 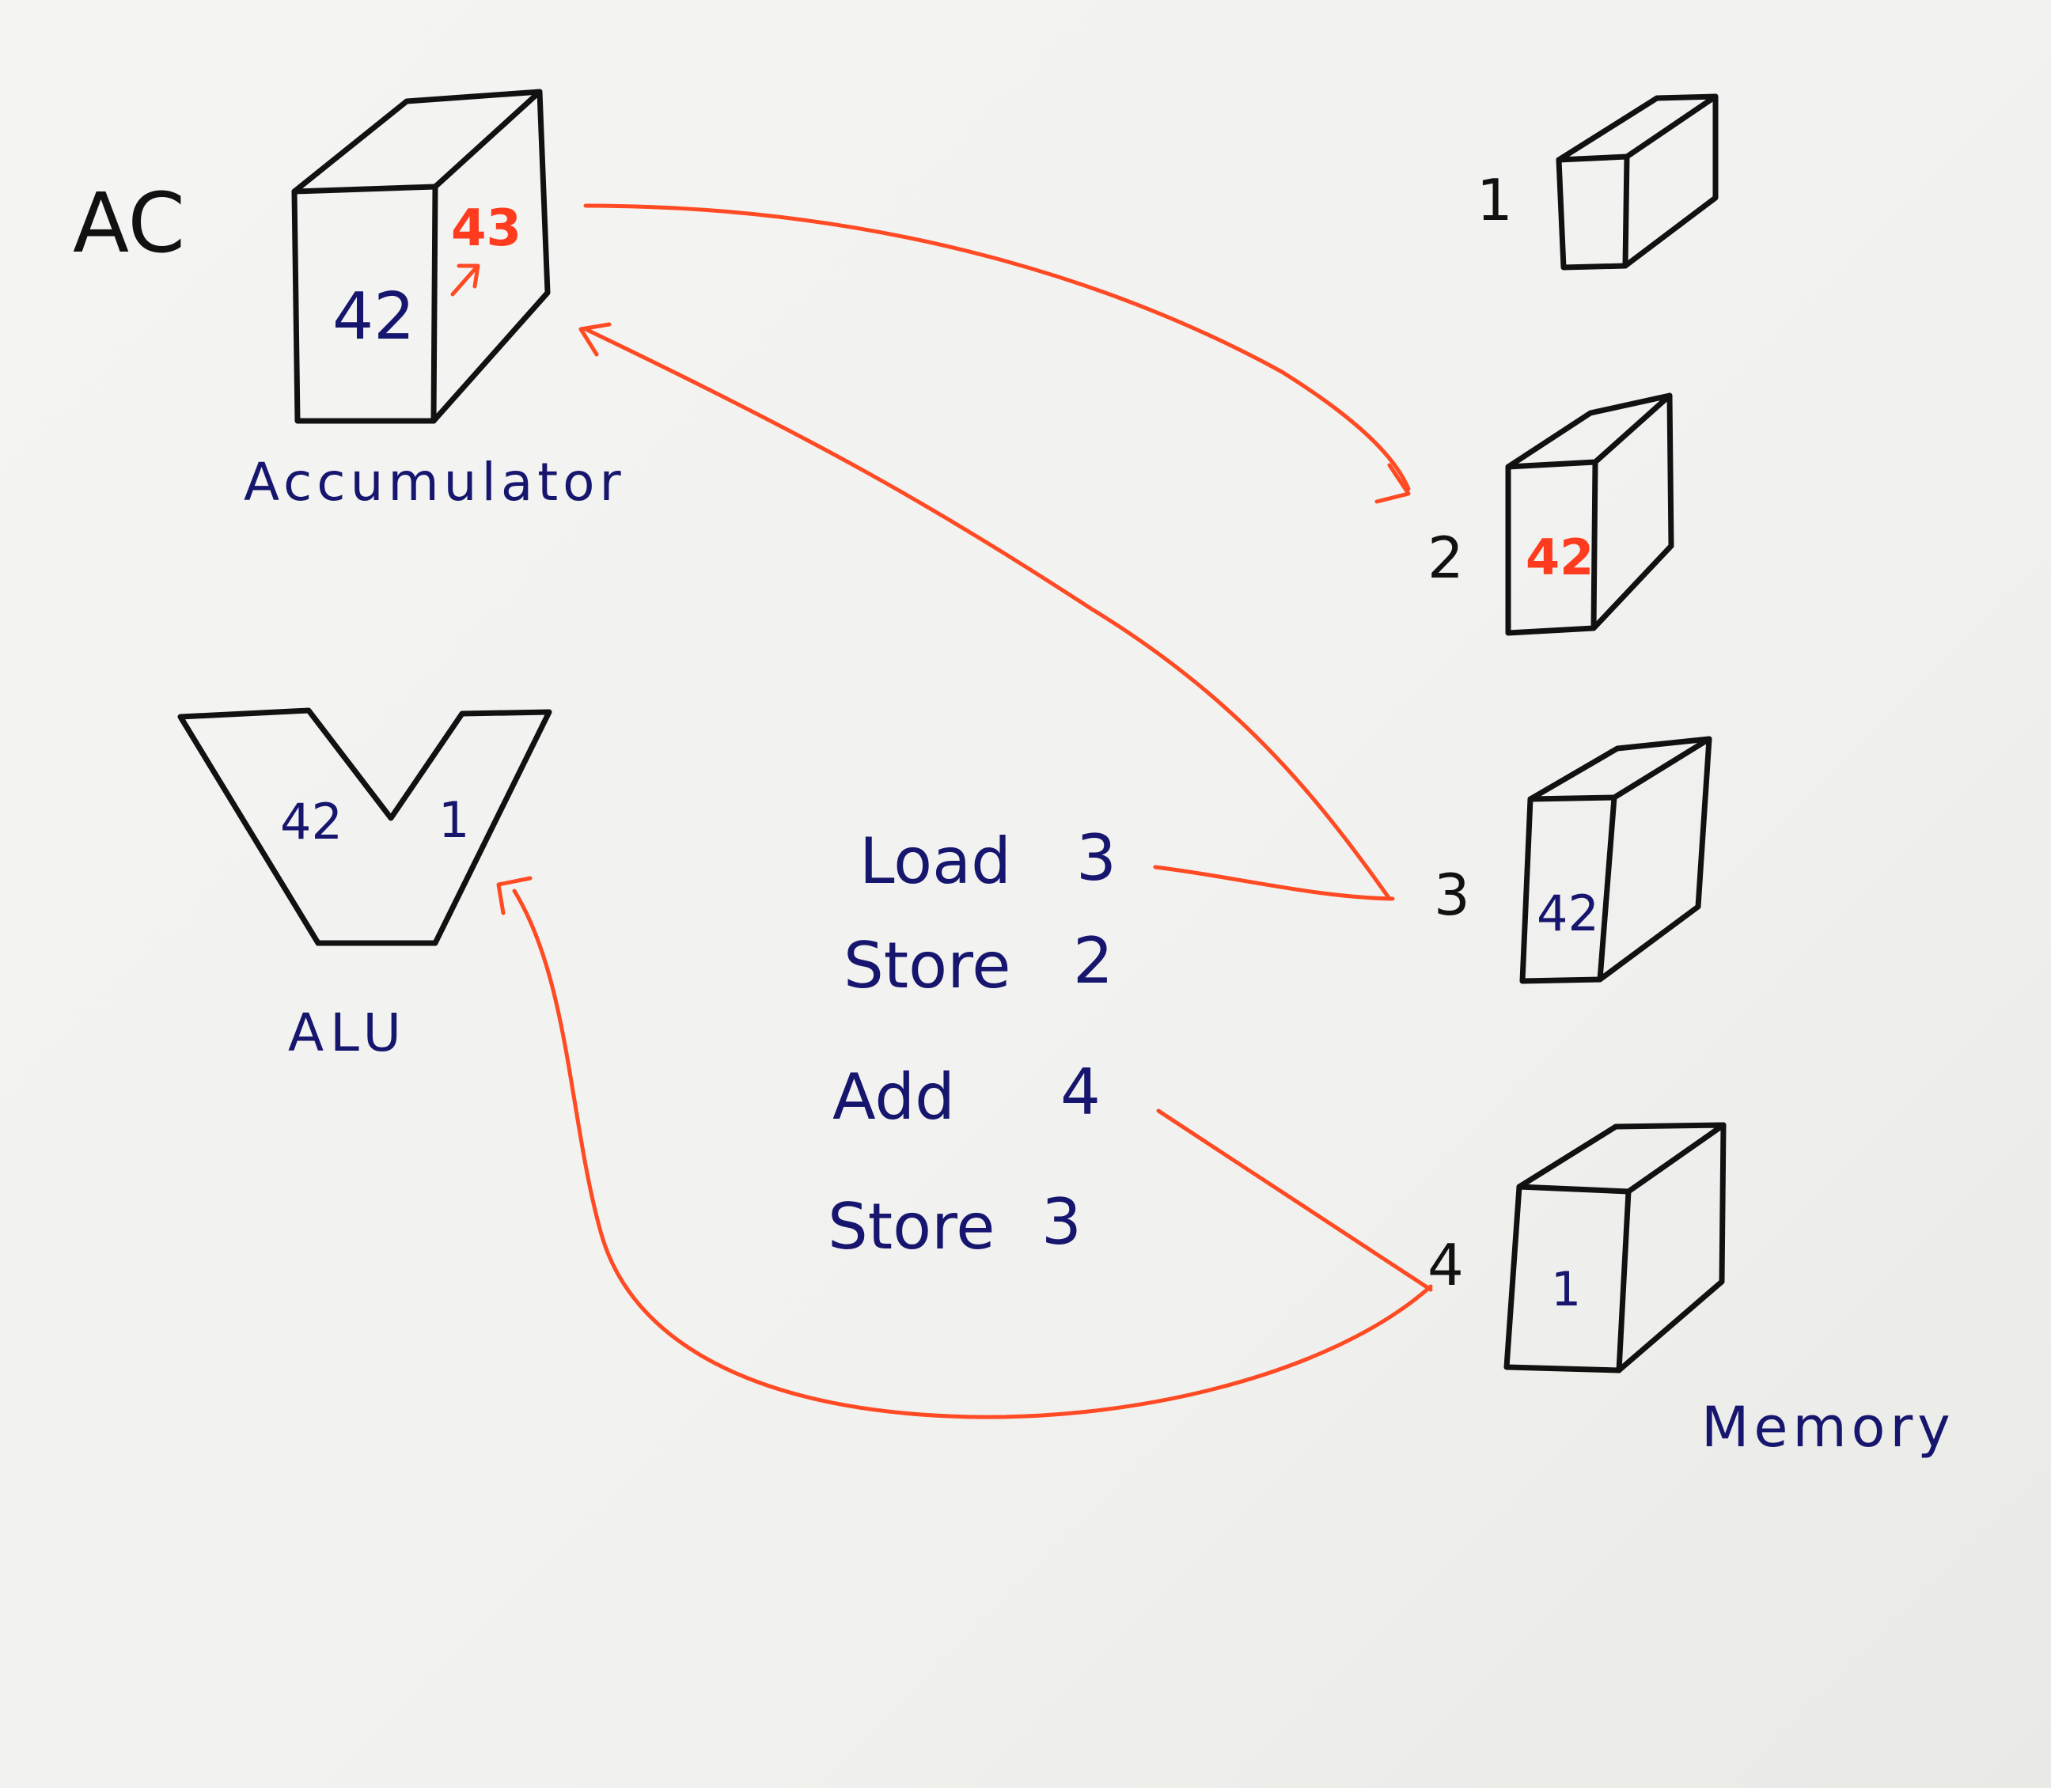 I want to click on memory-cell-4: 4 1, so click(x=1577, y=1247).